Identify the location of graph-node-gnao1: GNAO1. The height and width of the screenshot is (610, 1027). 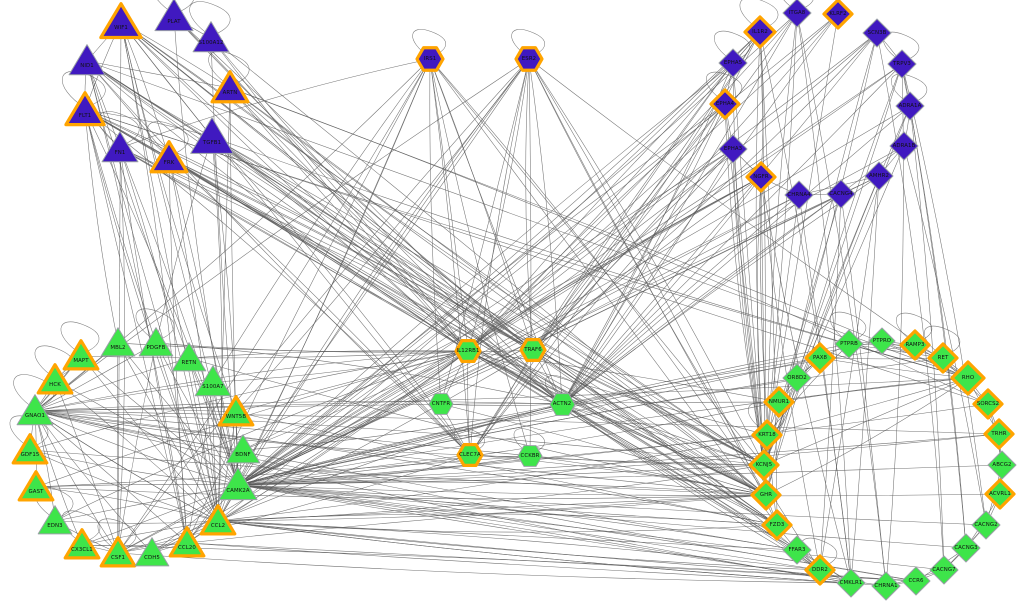
(35, 411).